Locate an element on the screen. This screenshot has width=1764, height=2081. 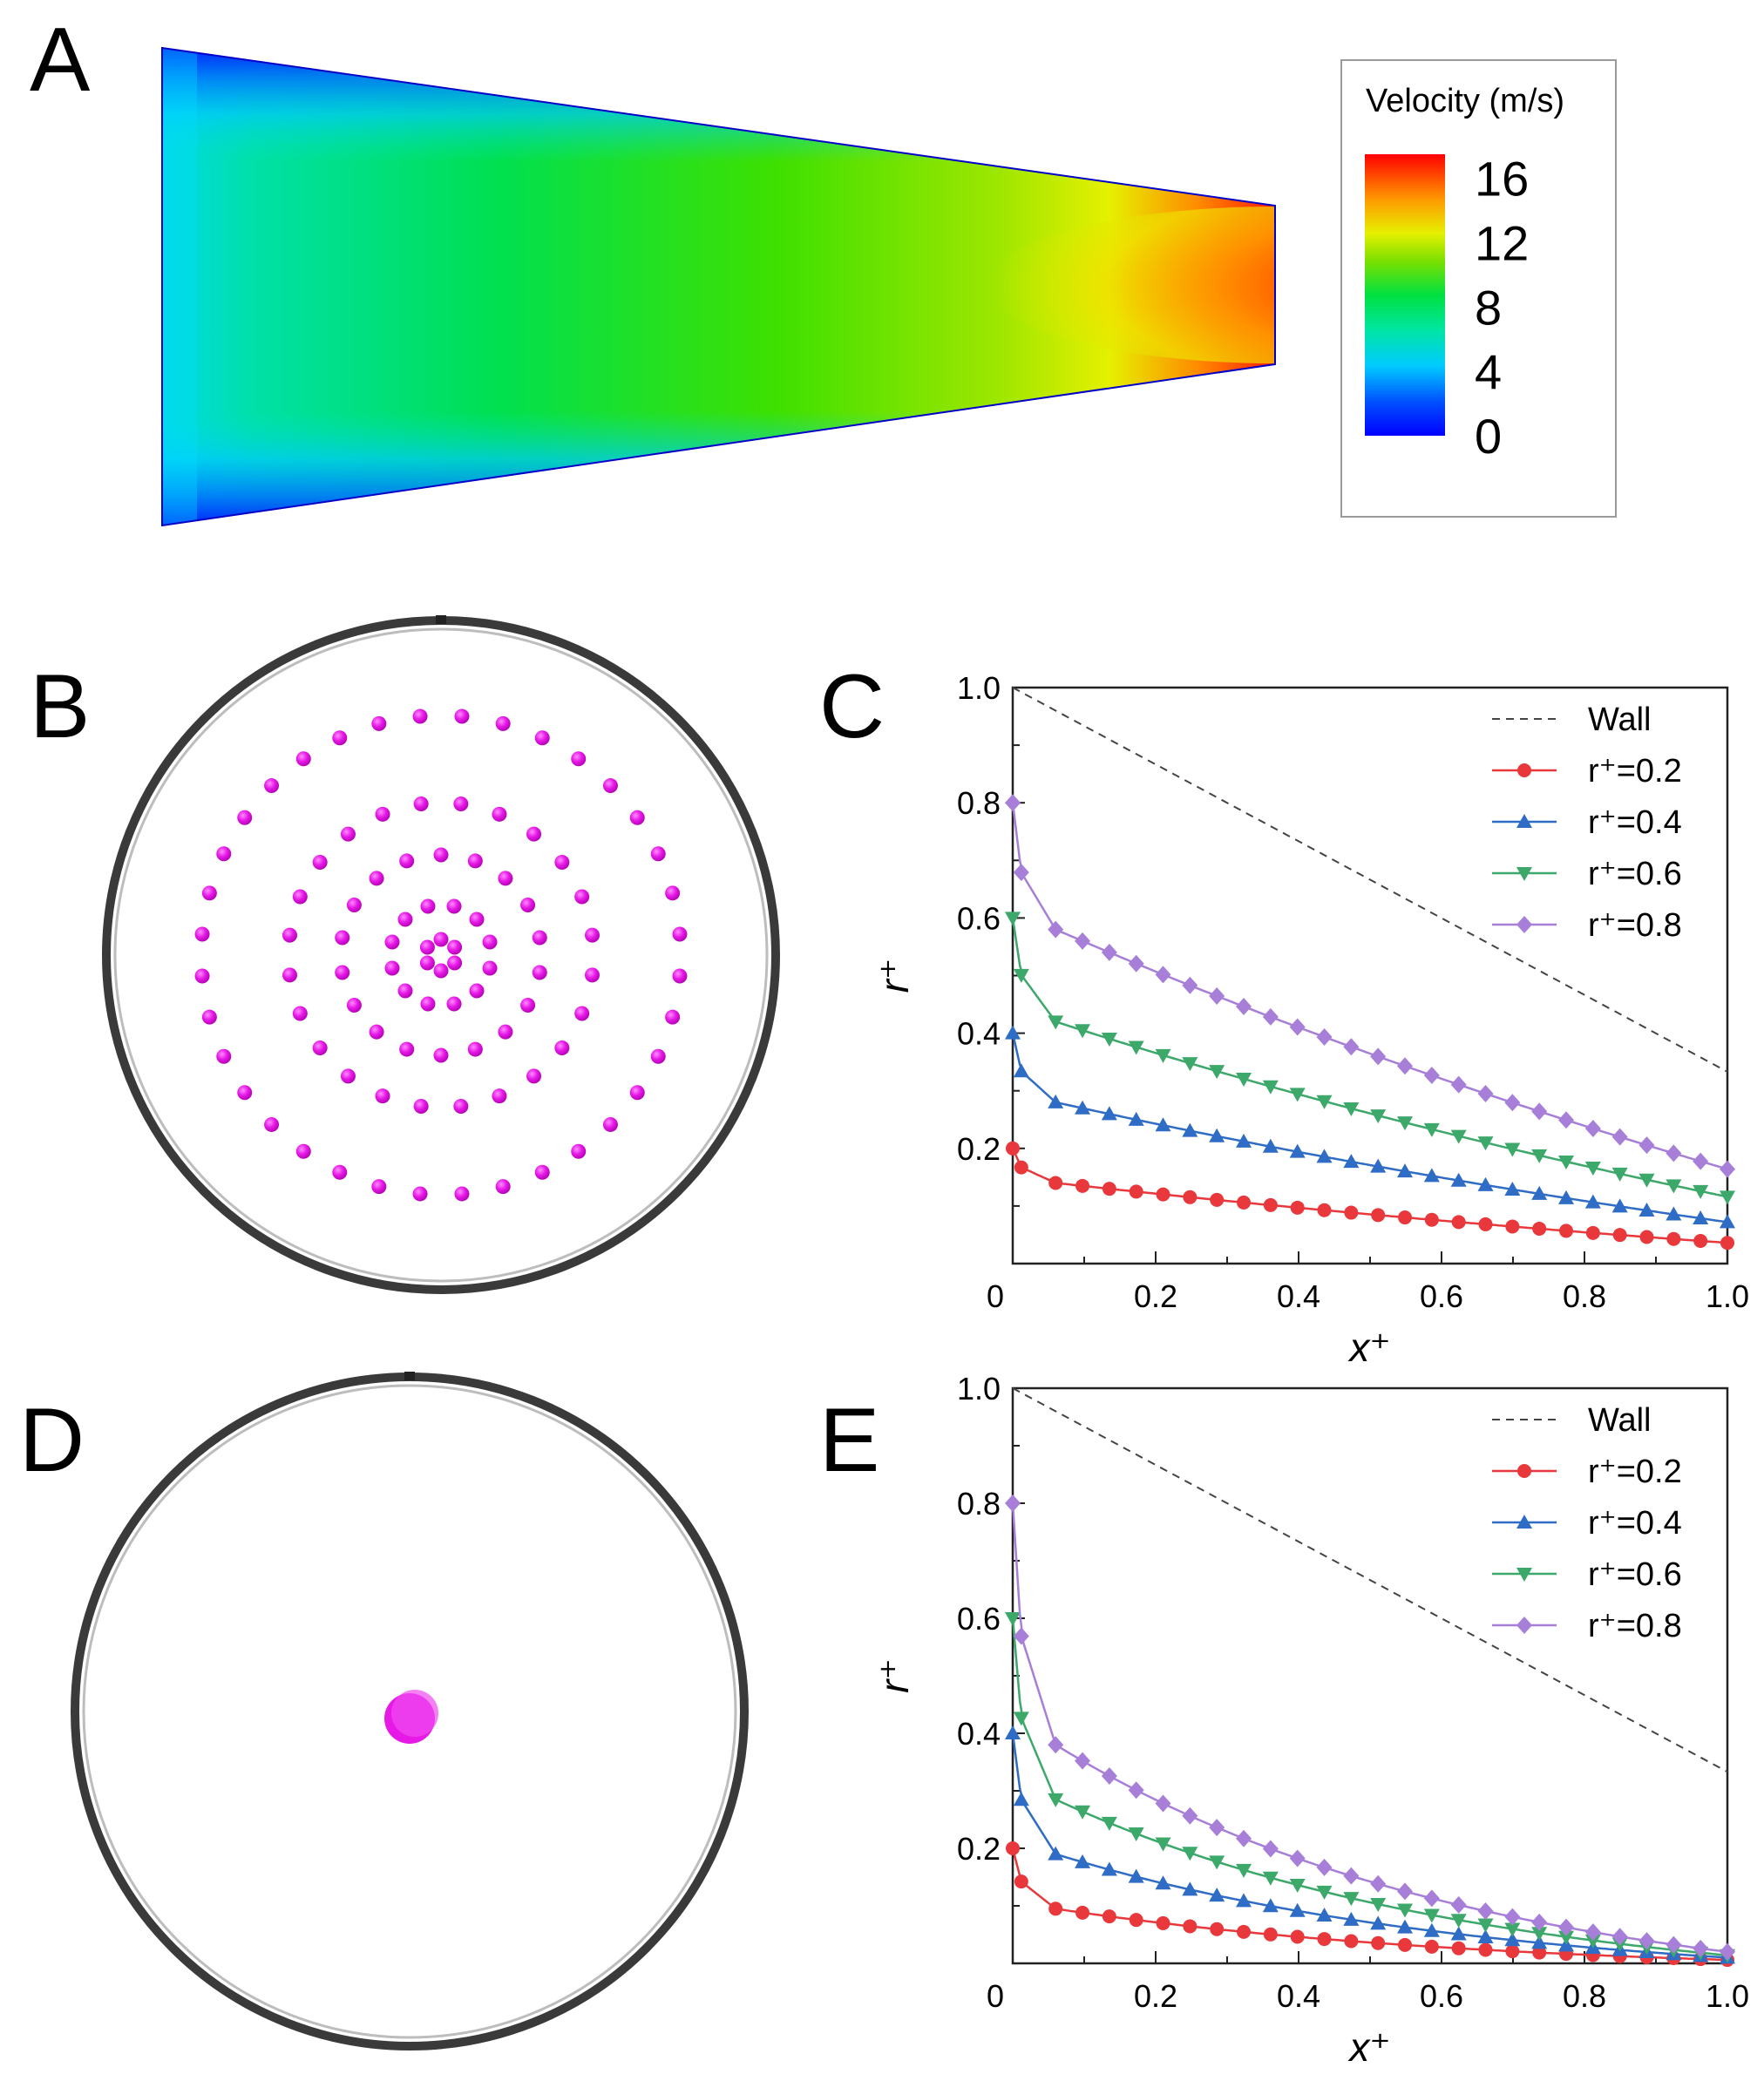
legend-label: Wall is located at coordinates (1619, 720).